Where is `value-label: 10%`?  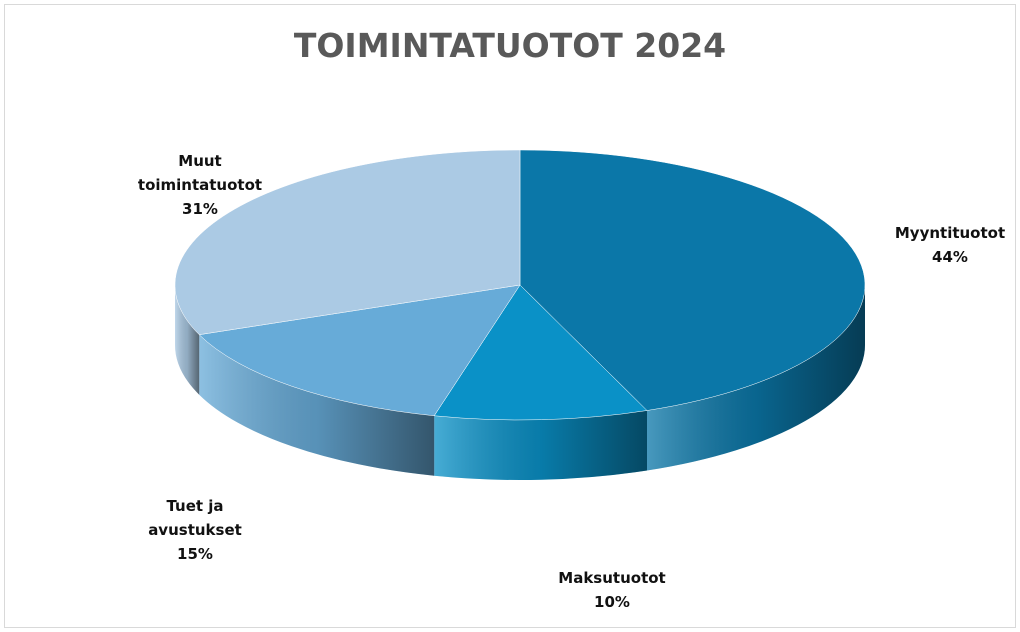 value-label: 10% is located at coordinates (612, 602).